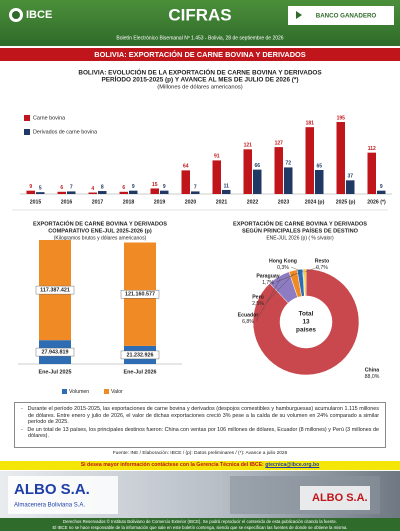 This screenshot has height=531, width=400. I want to click on logo-icon-inner, so click(16, 15).